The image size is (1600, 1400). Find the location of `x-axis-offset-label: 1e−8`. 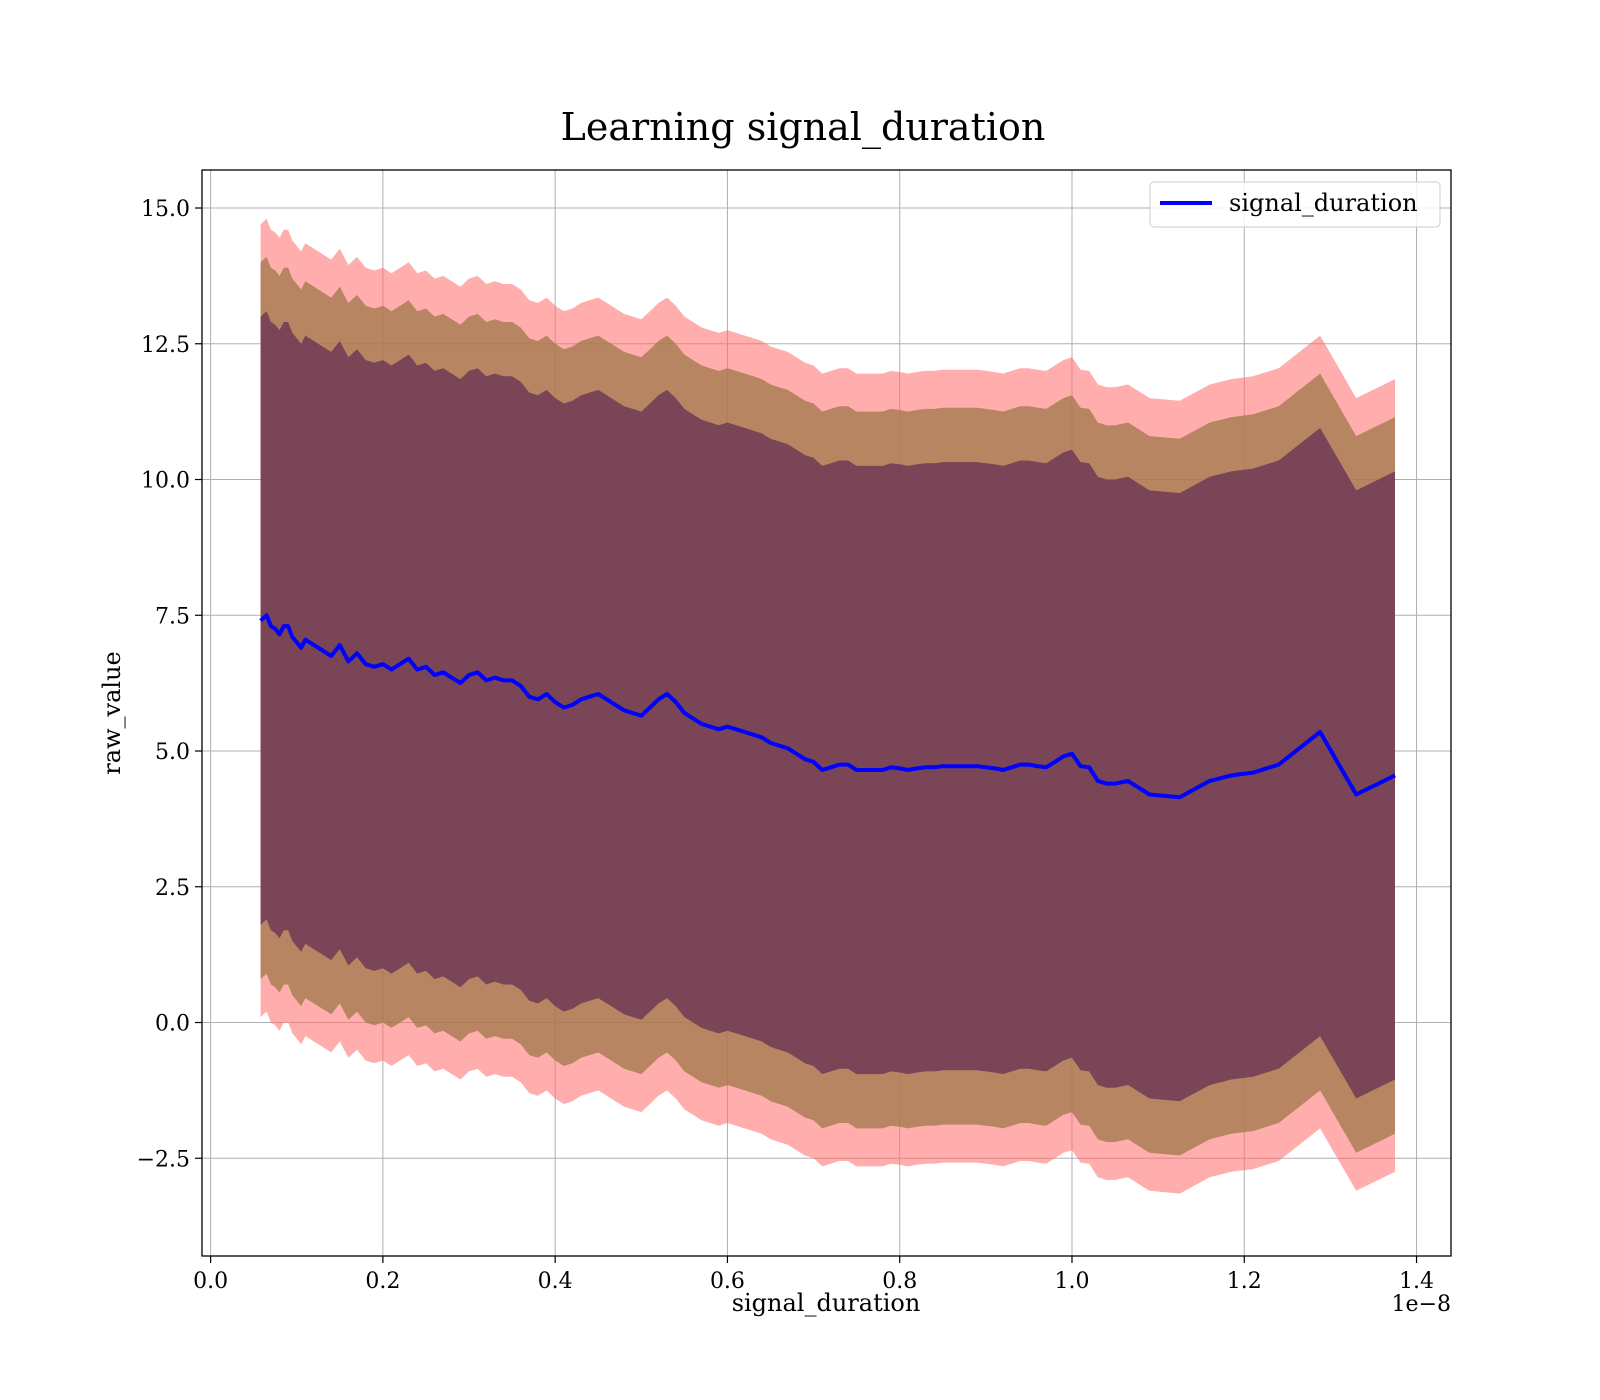

x-axis-offset-label: 1e−8 is located at coordinates (1421, 1304).